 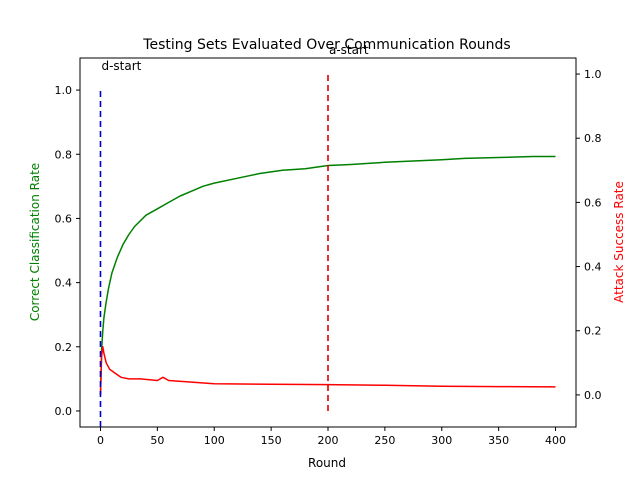 I want to click on left-y-tick-label: 0.8, so click(x=64, y=154).